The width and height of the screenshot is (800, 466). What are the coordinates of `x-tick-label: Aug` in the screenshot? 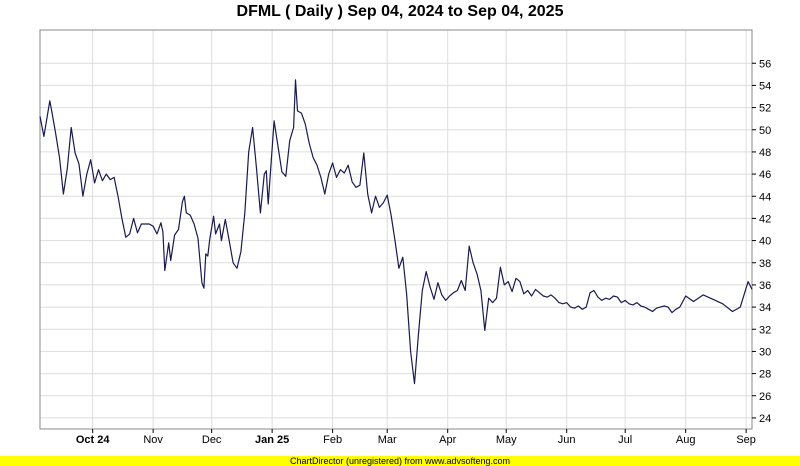 It's located at (686, 440).